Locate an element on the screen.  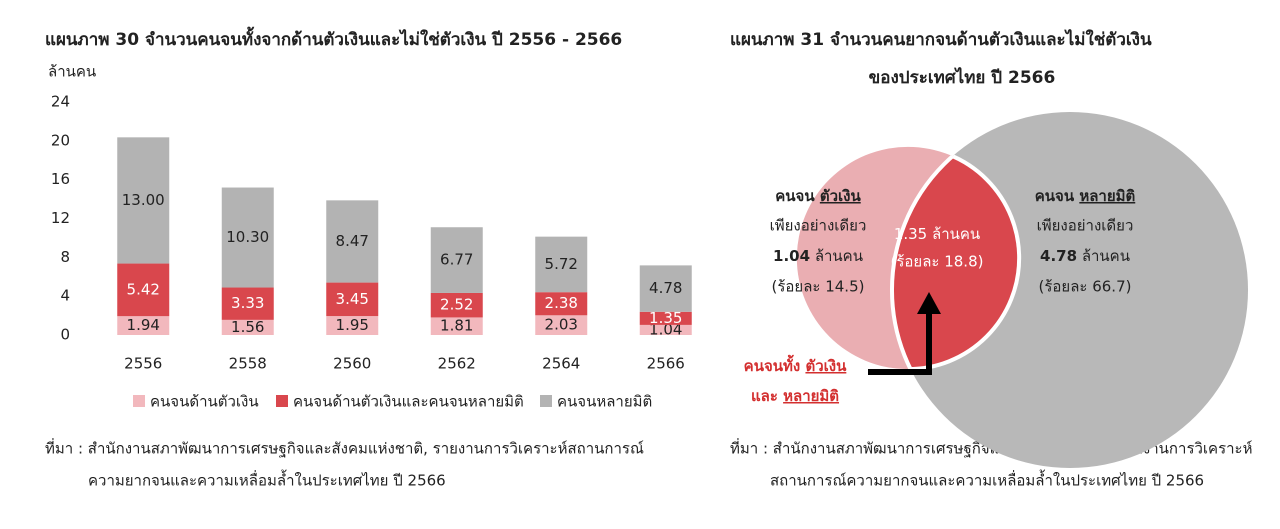
x-tick-label: 2562 is located at coordinates (457, 364).